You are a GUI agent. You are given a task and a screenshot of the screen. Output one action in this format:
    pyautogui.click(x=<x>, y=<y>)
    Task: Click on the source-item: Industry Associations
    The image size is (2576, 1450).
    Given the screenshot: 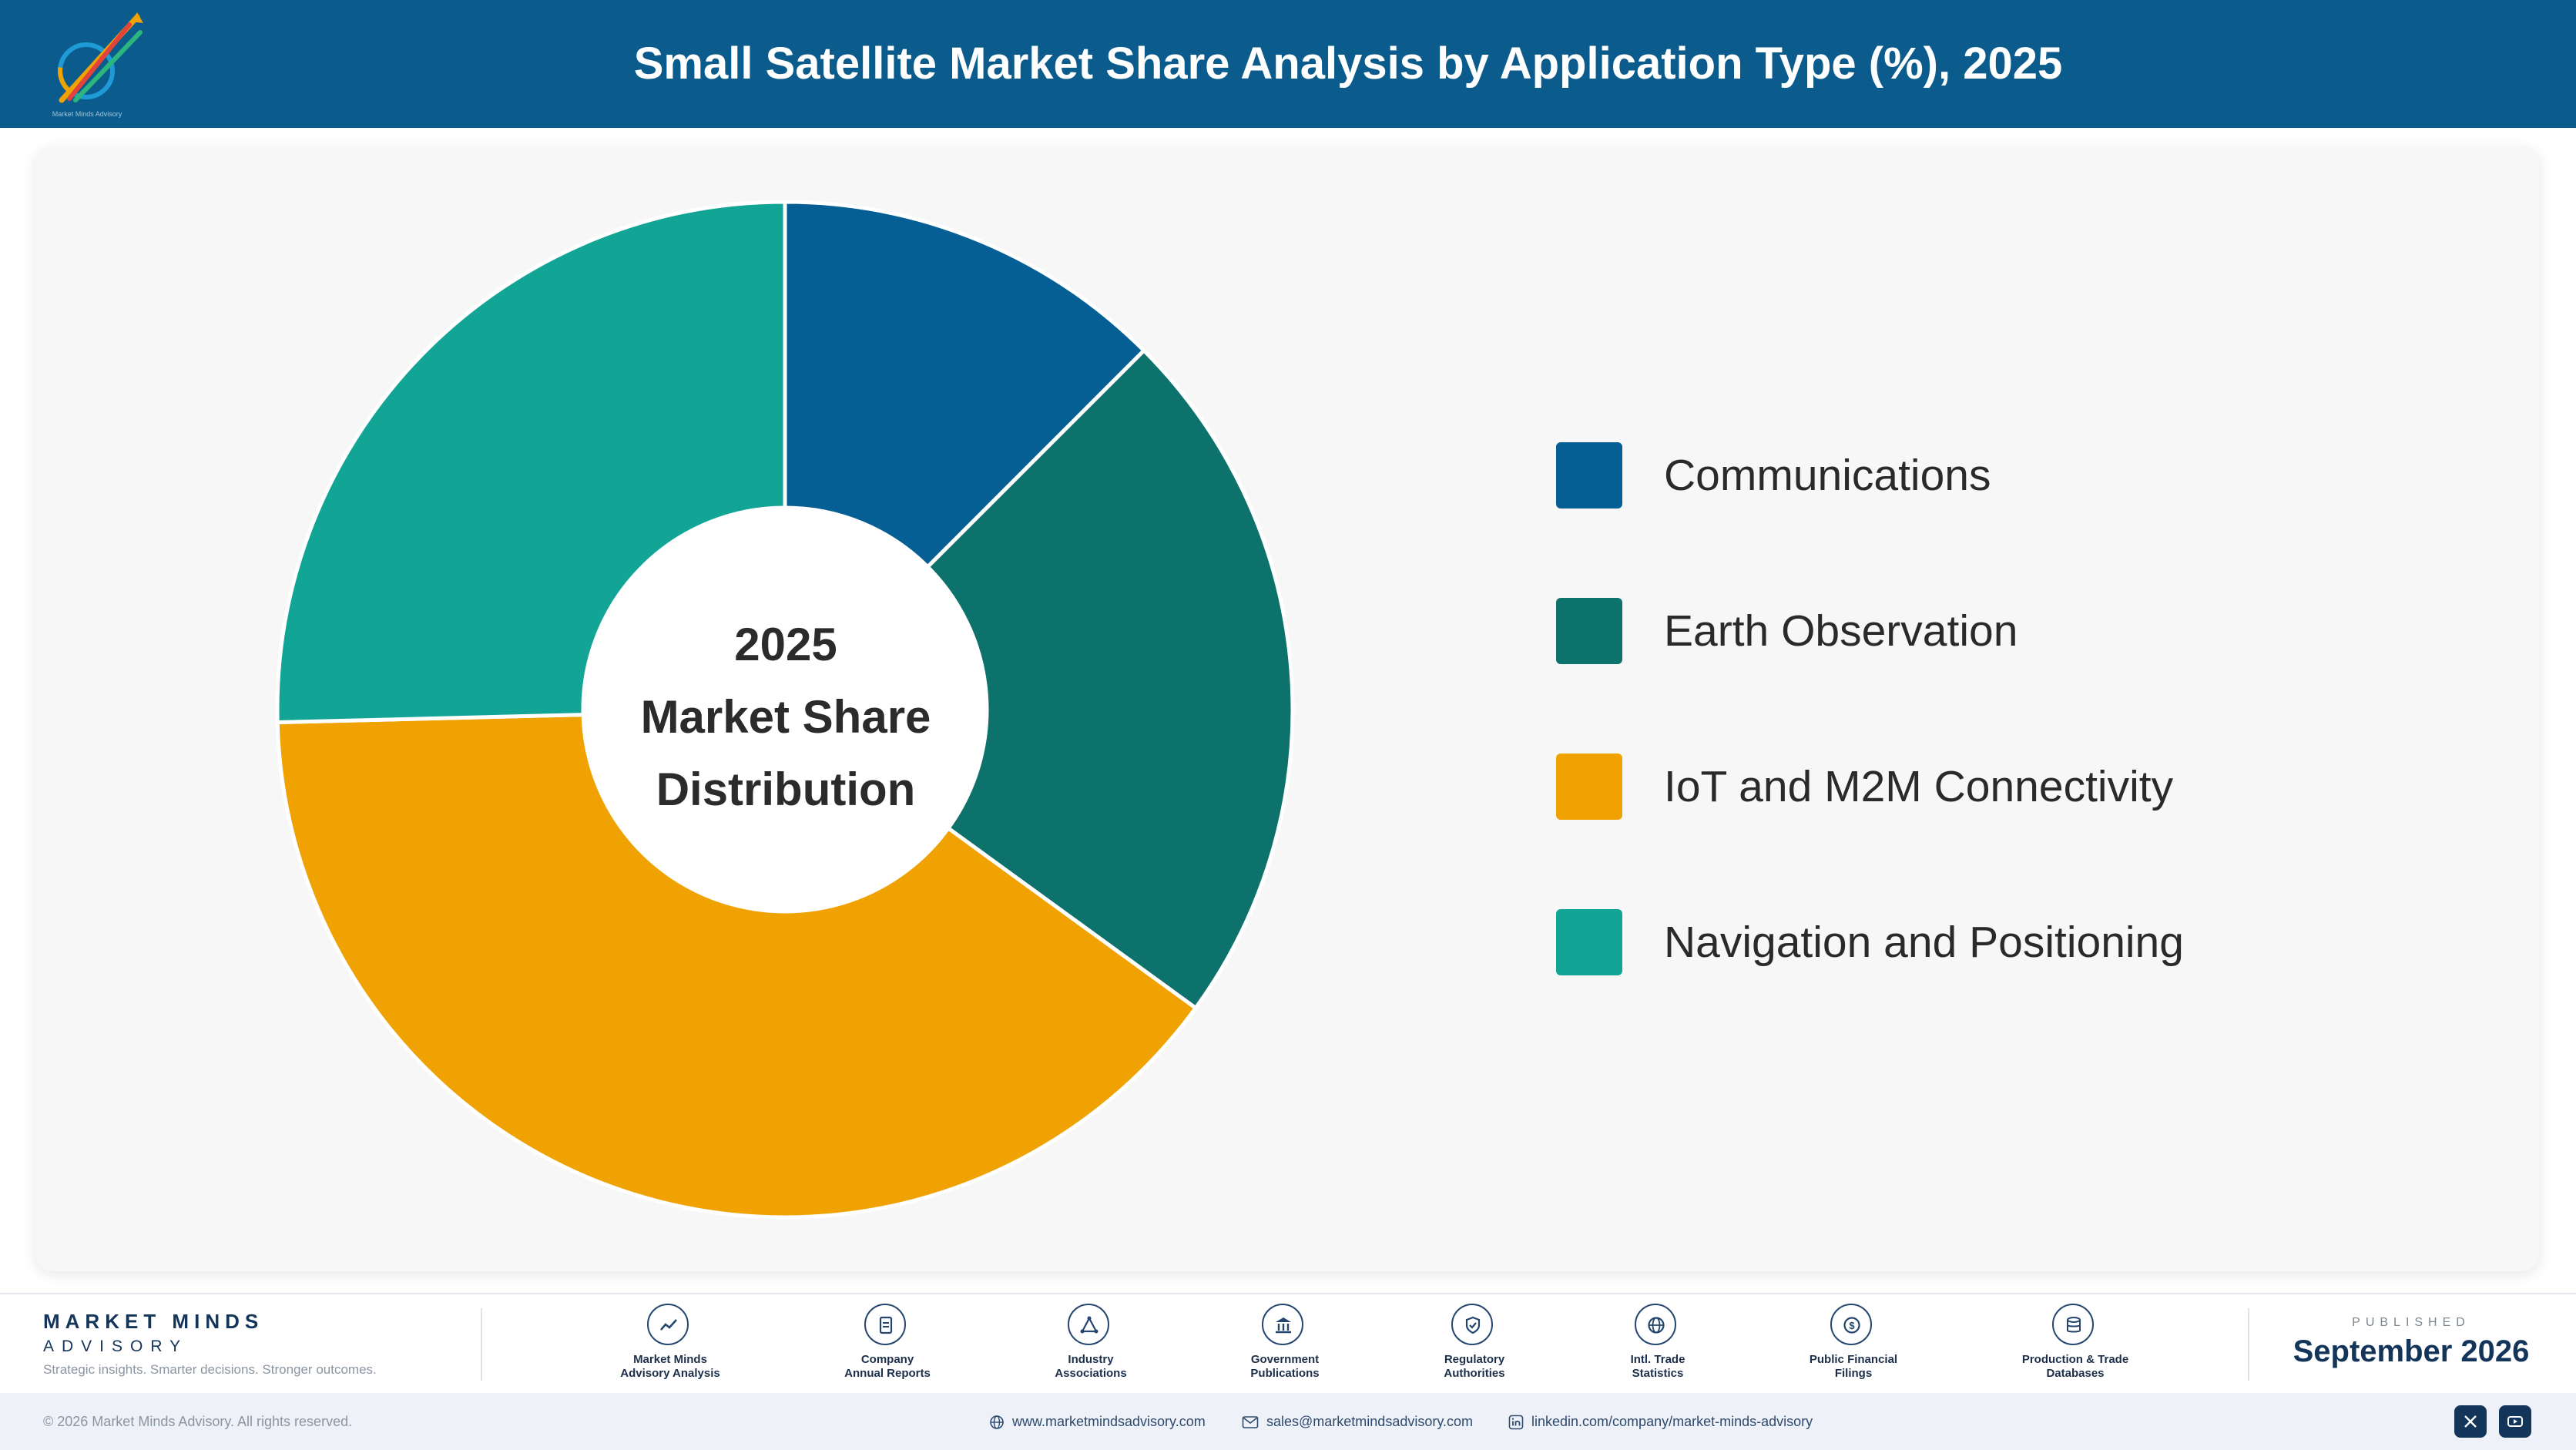 What is the action you would take?
    pyautogui.click(x=1091, y=1346)
    